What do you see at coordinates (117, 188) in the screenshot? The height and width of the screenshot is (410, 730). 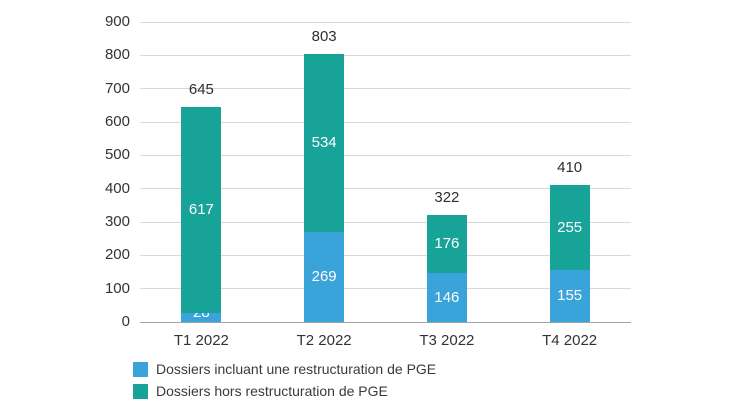 I see `y-tick-label: 400` at bounding box center [117, 188].